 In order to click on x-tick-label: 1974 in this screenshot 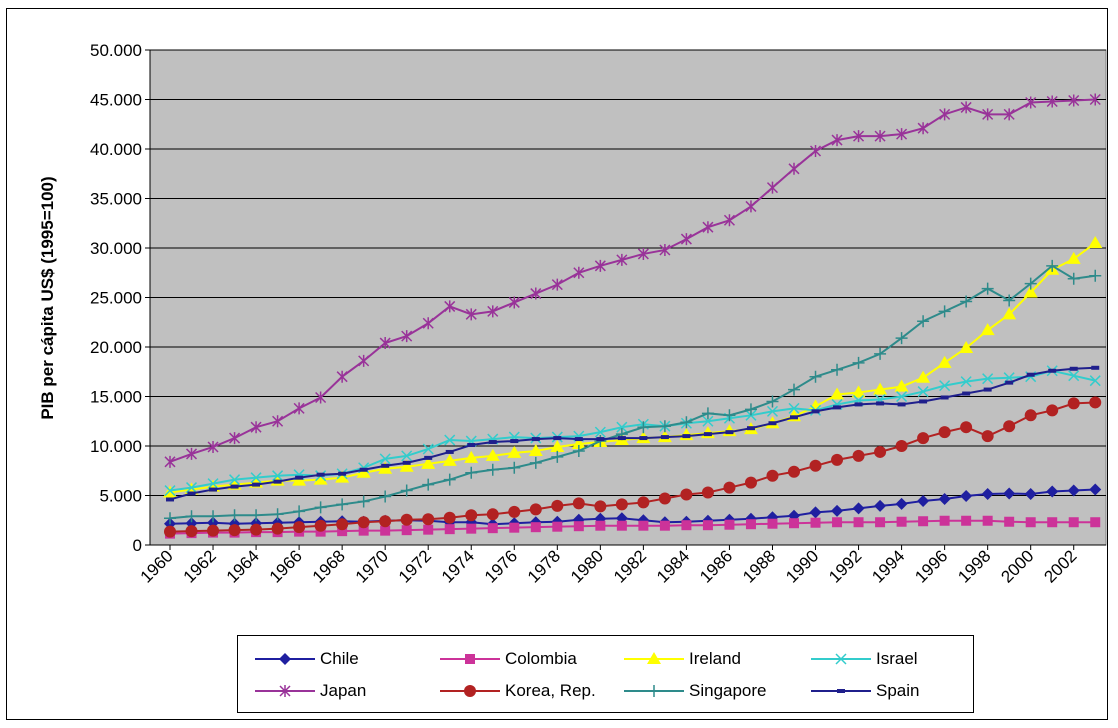, I will do `click(458, 566)`.